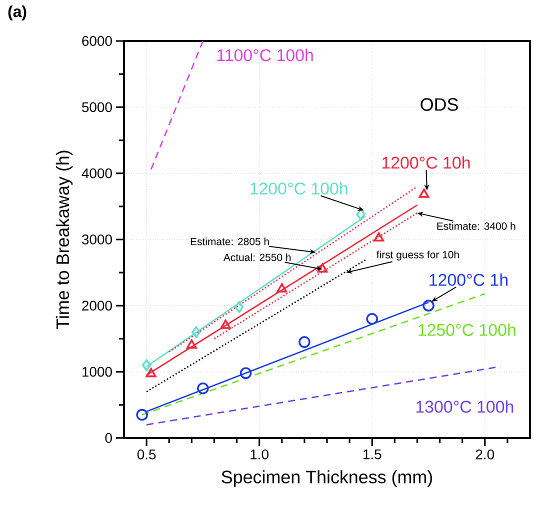 The width and height of the screenshot is (534, 514). I want to click on annotation: first guess for 10h, so click(417, 255).